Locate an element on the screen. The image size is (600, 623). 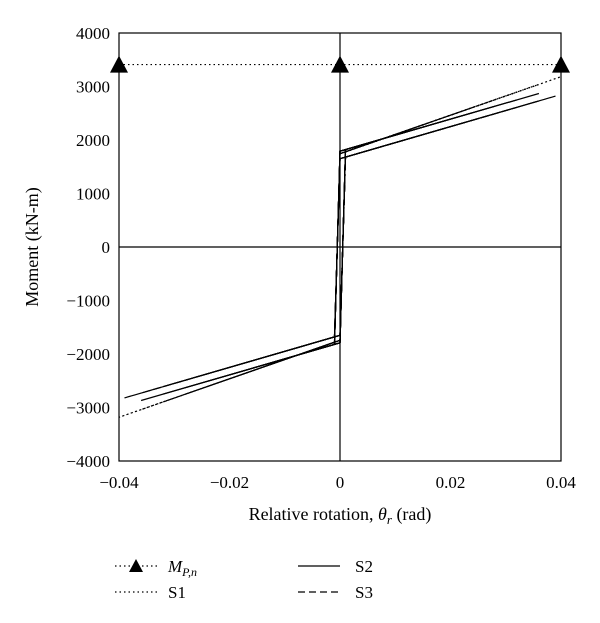
legend: MP,n S1 S2 S3 is located at coordinates (244, 579).